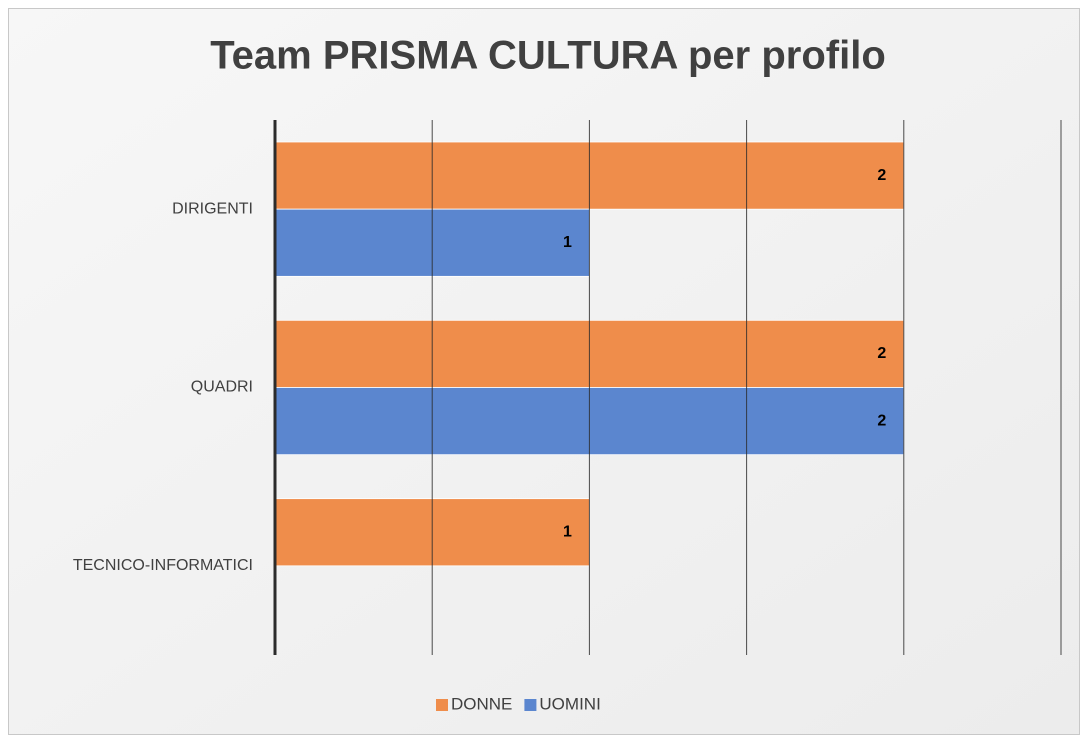  I want to click on legend-label: DONNE, so click(481, 703).